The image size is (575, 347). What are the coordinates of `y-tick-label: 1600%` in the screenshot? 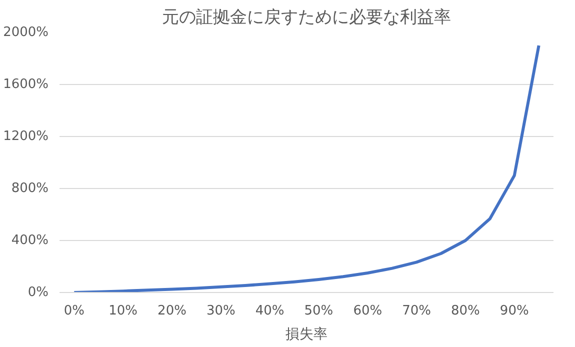 It's located at (25, 84).